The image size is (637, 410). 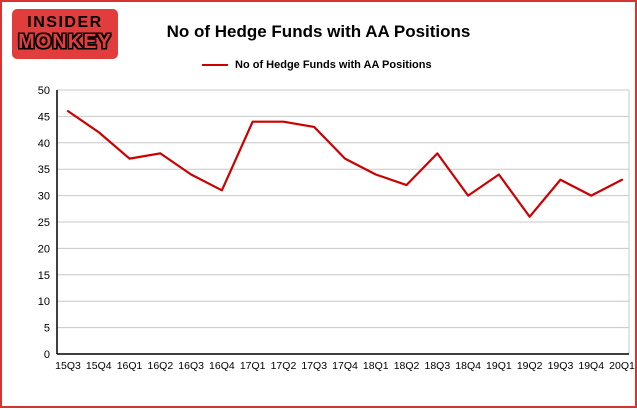 I want to click on legend-line-swatch, so click(x=215, y=65).